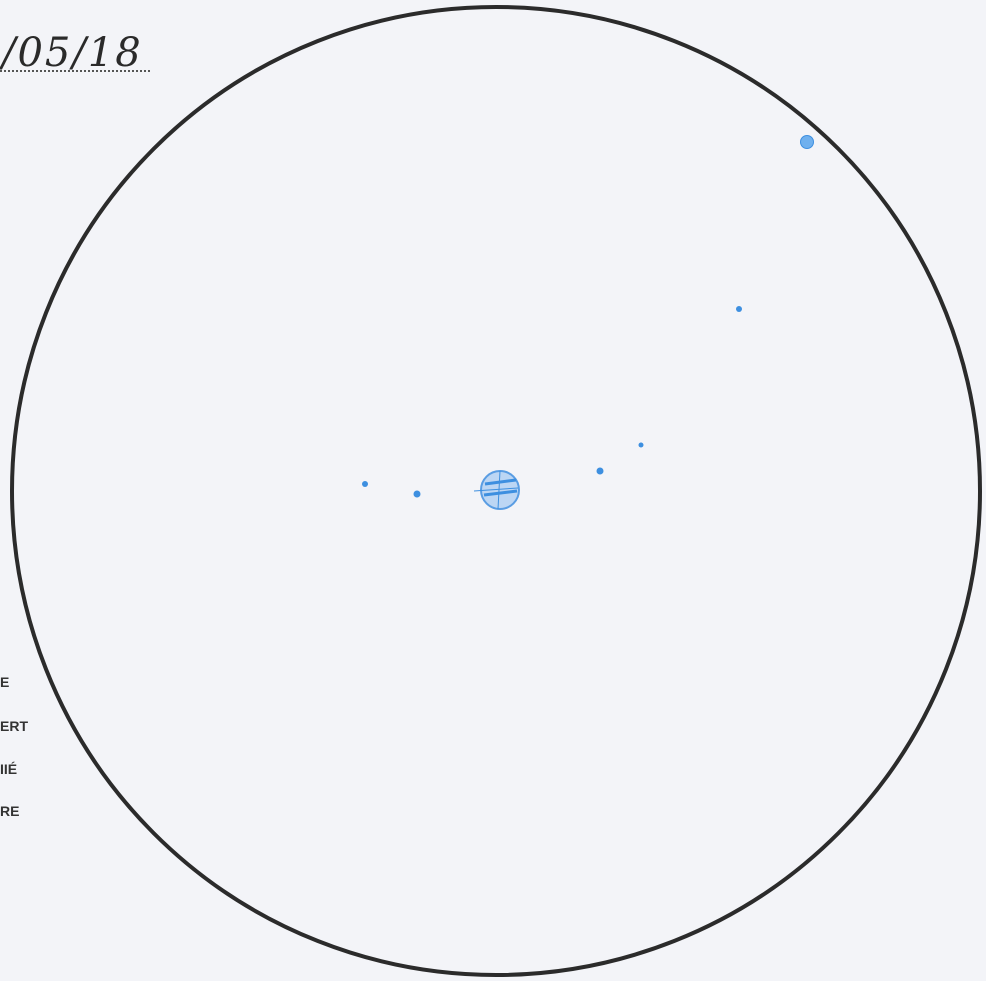 The height and width of the screenshot is (981, 986). I want to click on observation-date: /05/18, so click(72, 53).